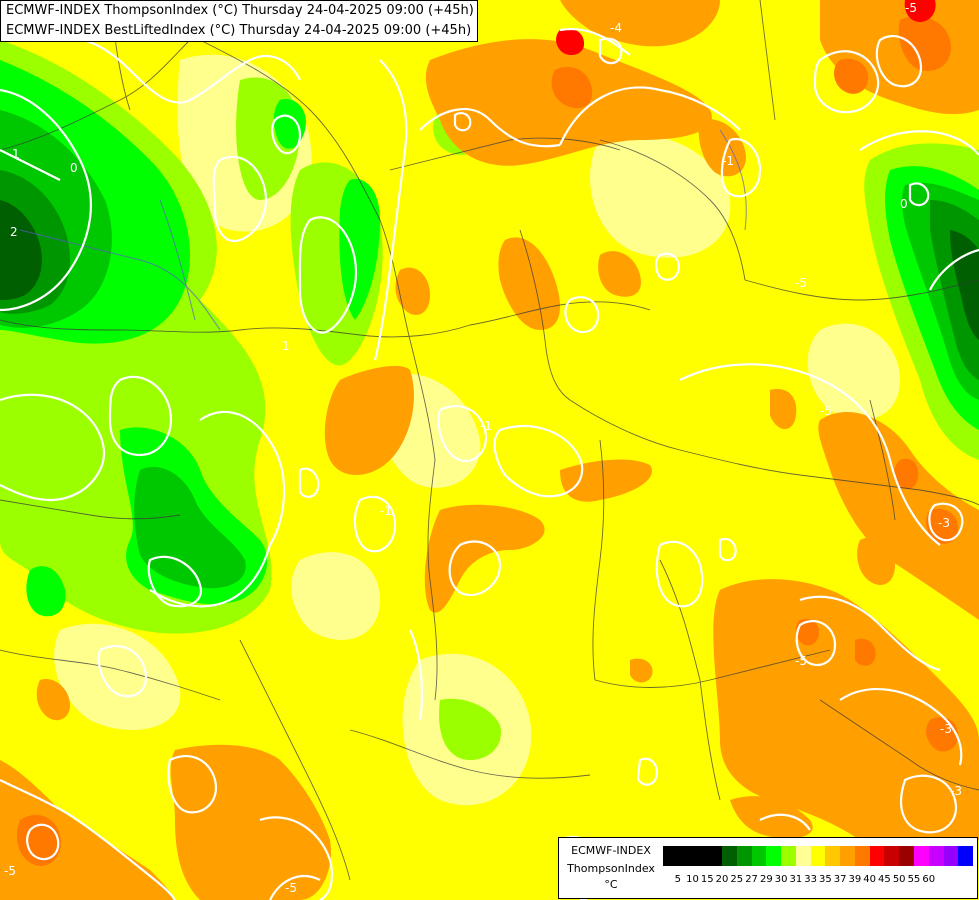  What do you see at coordinates (611, 884) in the screenshot?
I see `legend-unit: °C` at bounding box center [611, 884].